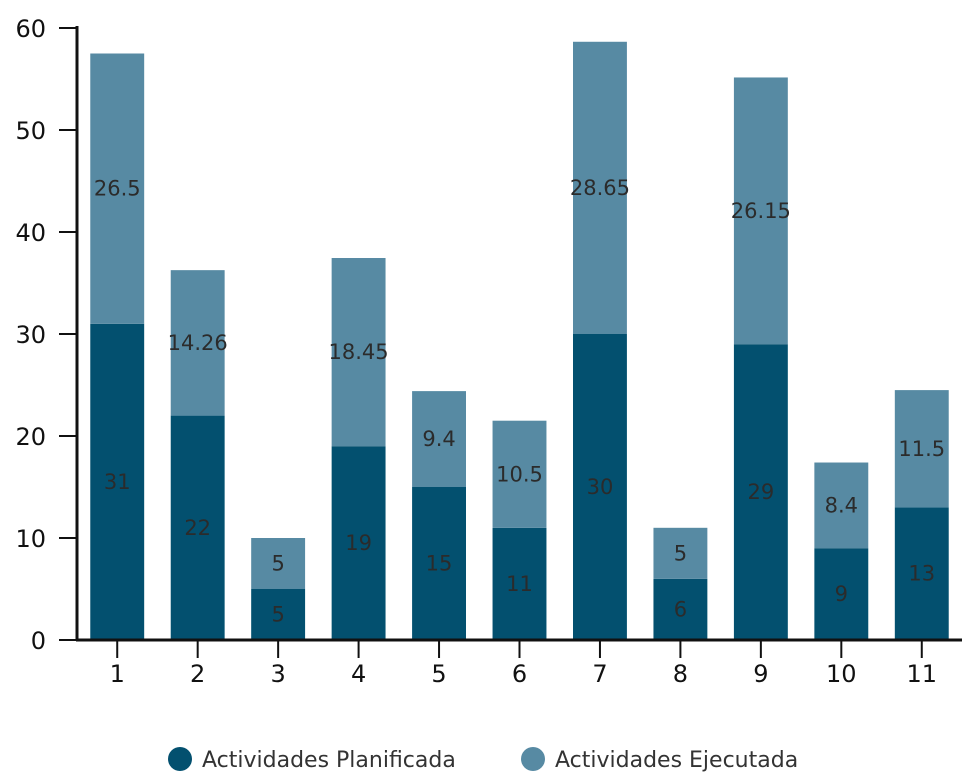 This screenshot has height=772, width=962. Describe the element at coordinates (533, 759) in the screenshot. I see `legend-swatch-ejecutada` at that location.